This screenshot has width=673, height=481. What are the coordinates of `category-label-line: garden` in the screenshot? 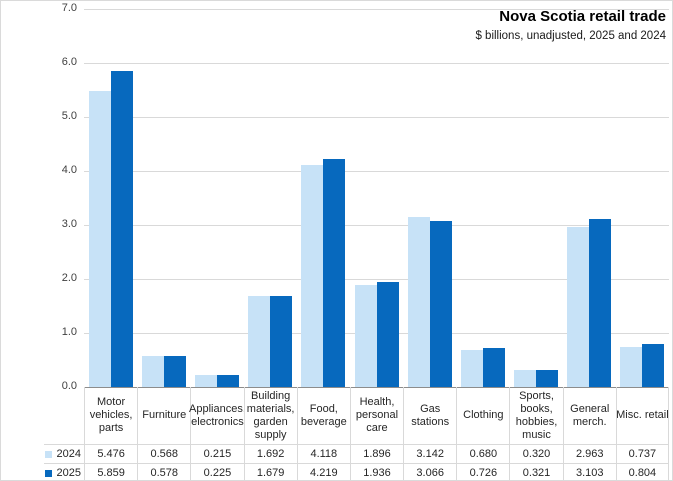 It's located at (270, 421).